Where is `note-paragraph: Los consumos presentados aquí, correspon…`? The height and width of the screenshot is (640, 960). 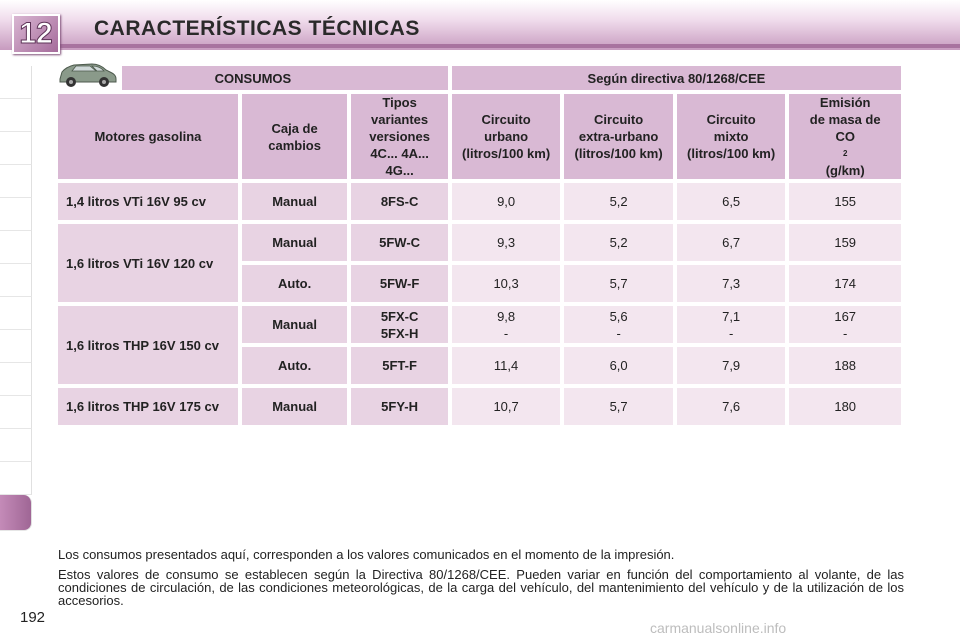 note-paragraph: Los consumos presentados aquí, correspon… is located at coordinates (366, 554).